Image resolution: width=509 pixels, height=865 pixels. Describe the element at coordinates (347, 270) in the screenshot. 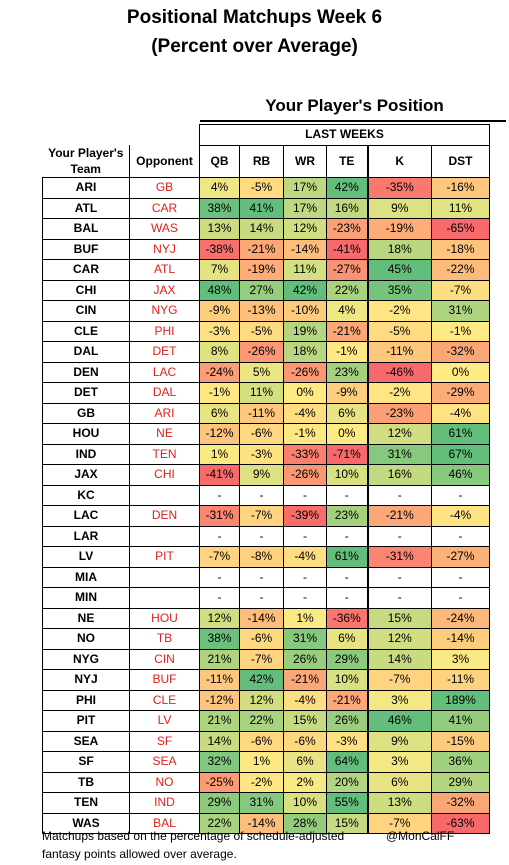

I see `value-cell-te: -27%` at that location.